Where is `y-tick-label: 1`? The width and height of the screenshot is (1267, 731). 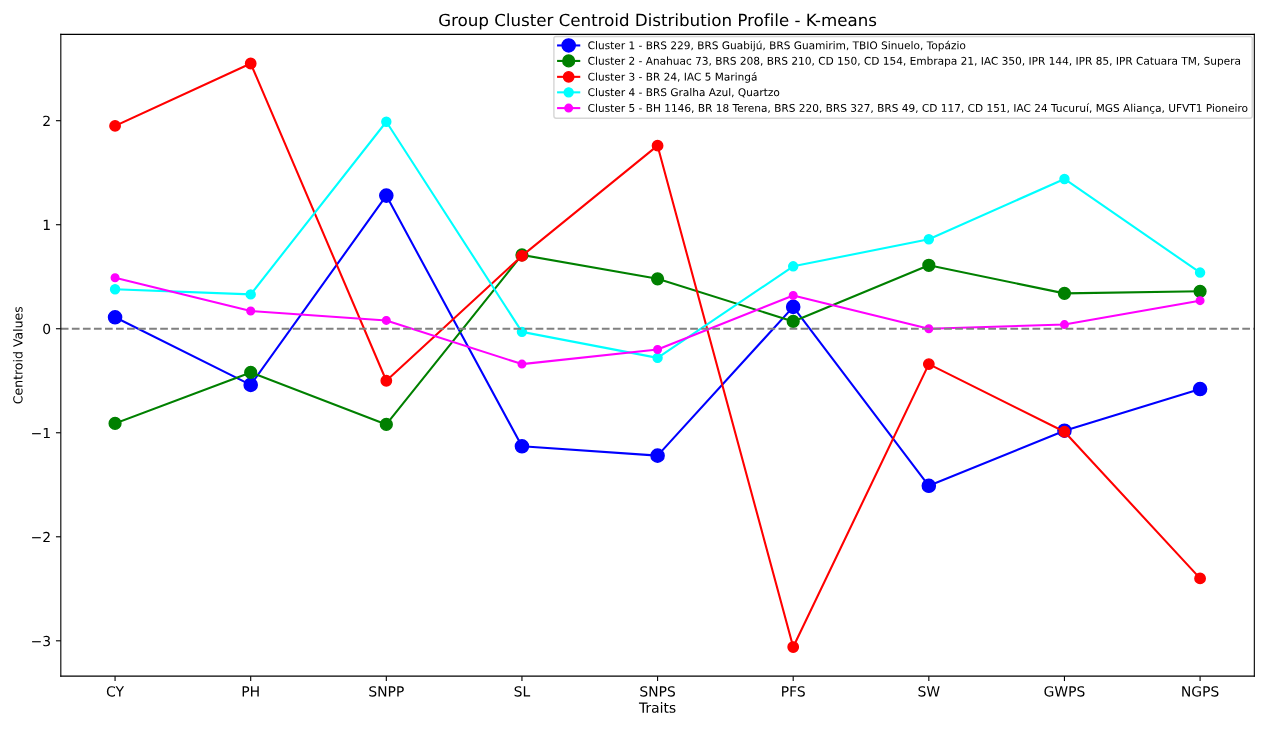 y-tick-label: 1 is located at coordinates (46, 224).